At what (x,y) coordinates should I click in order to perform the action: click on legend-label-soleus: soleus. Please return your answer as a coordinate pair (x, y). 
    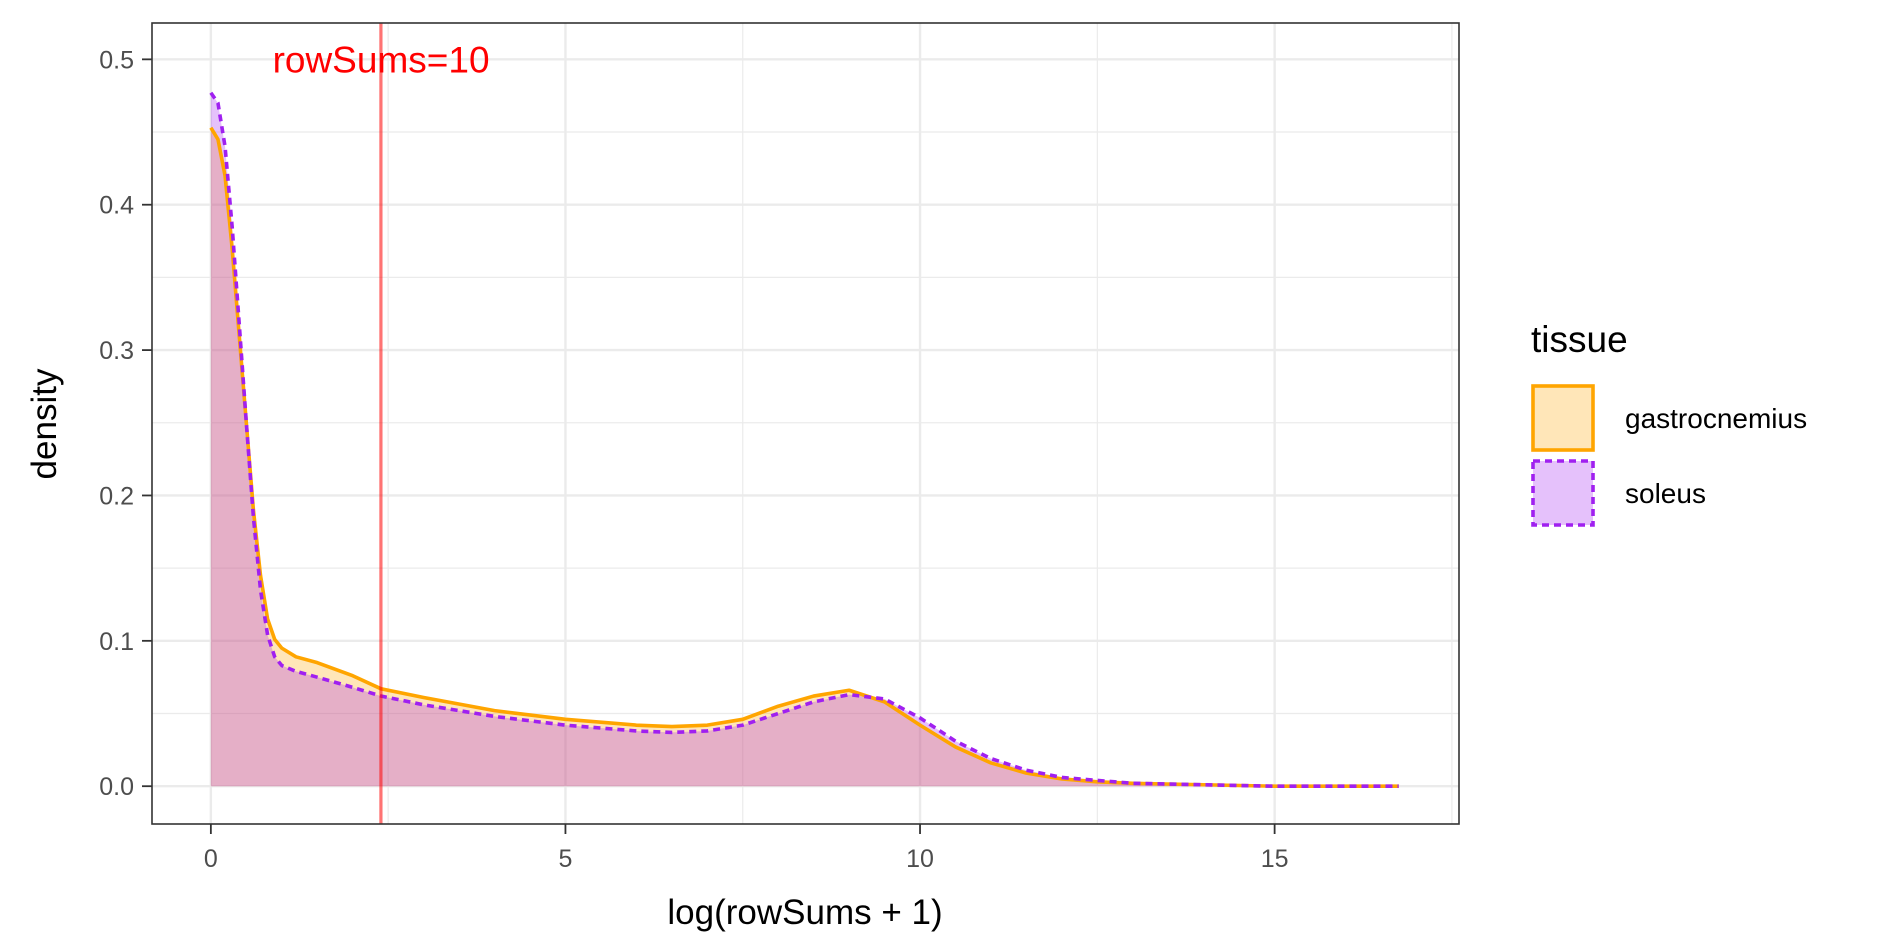
    Looking at the image, I should click on (1665, 493).